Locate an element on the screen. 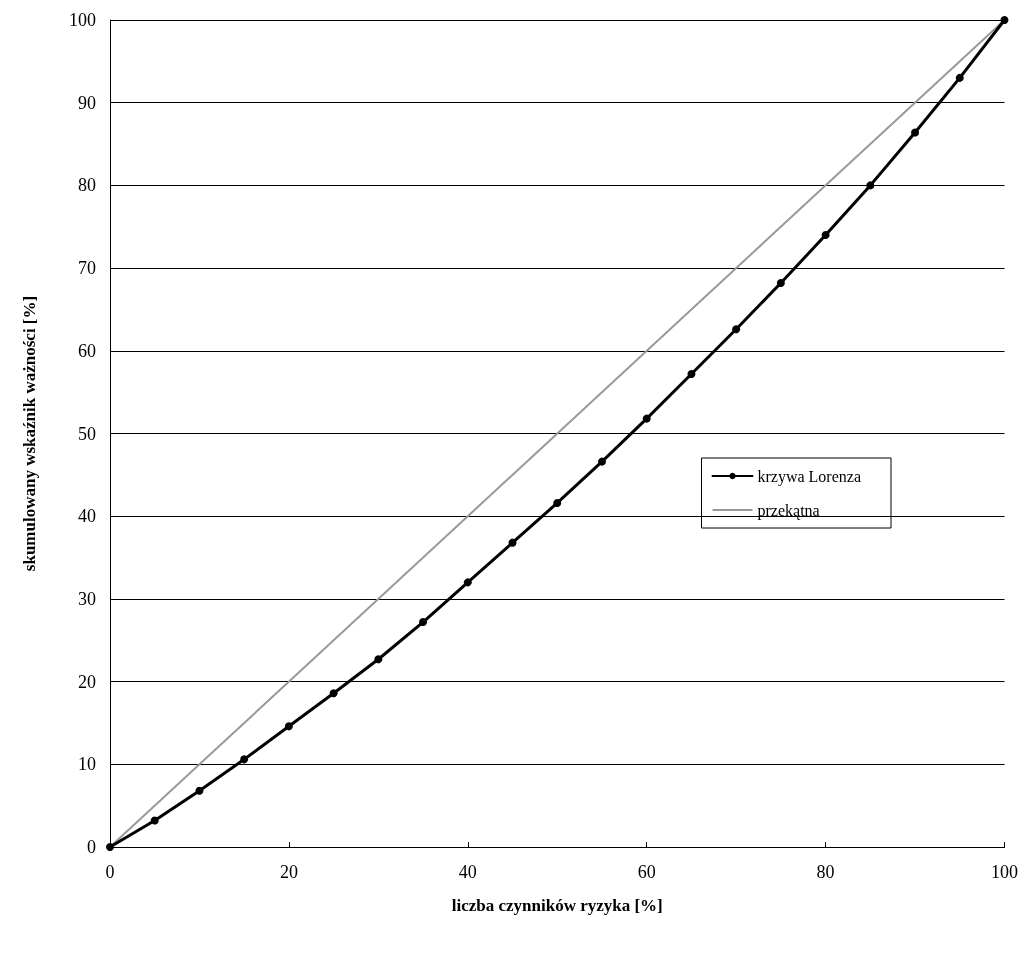 This screenshot has width=1029, height=954. y-tick-label: 90 is located at coordinates (87, 102).